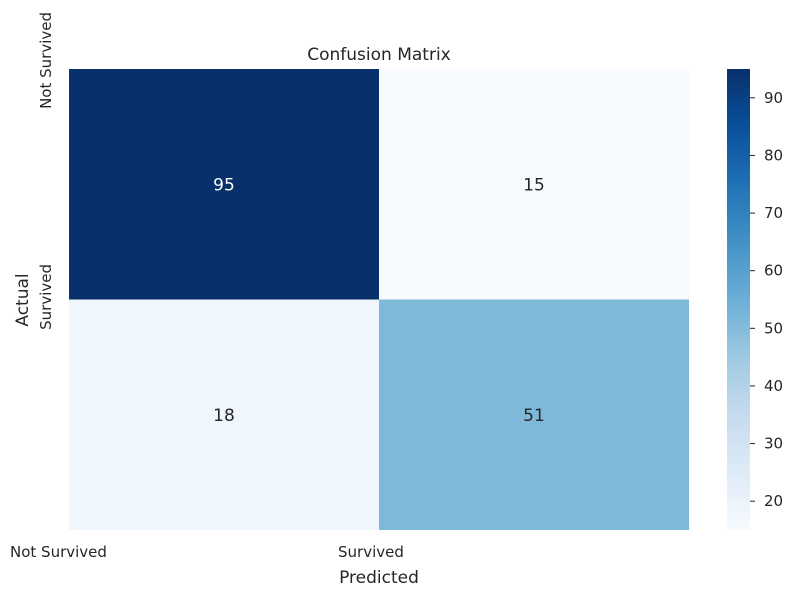 The width and height of the screenshot is (797, 597). I want to click on cell-value-label: 18, so click(224, 416).